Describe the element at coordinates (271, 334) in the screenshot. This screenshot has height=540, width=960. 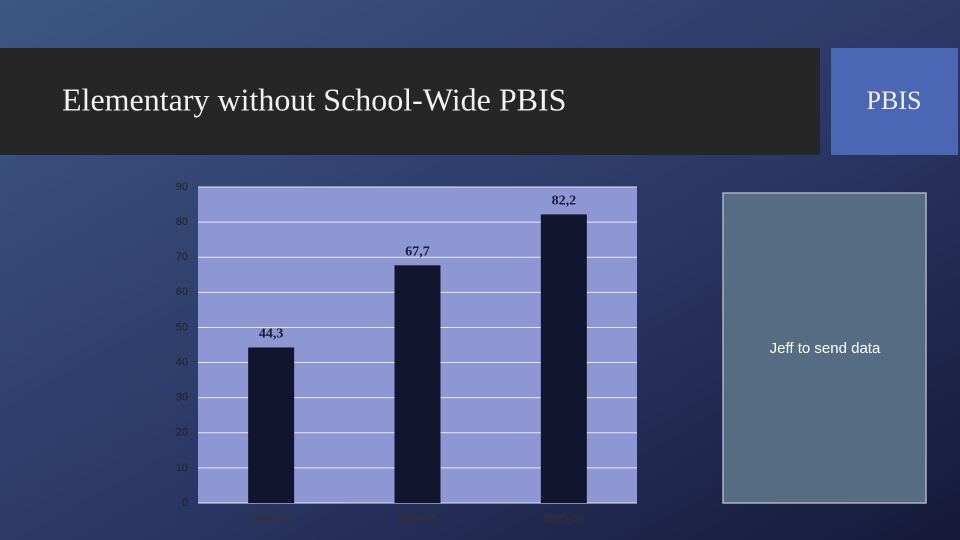
I see `value-label: 44,3` at that location.